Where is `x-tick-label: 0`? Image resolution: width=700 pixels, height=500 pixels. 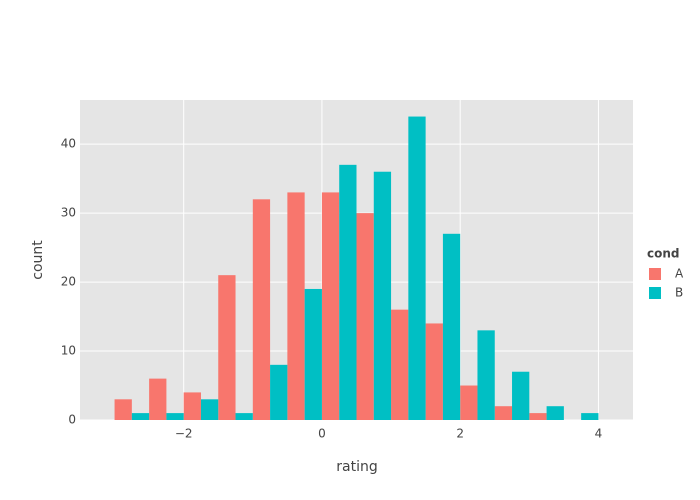 x-tick-label: 0 is located at coordinates (322, 434).